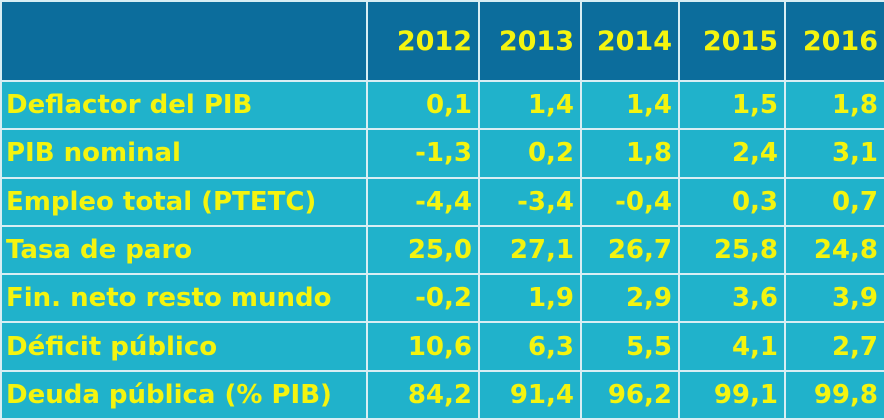 The height and width of the screenshot is (420, 884). I want to click on value-cell: 10,6, so click(423, 346).